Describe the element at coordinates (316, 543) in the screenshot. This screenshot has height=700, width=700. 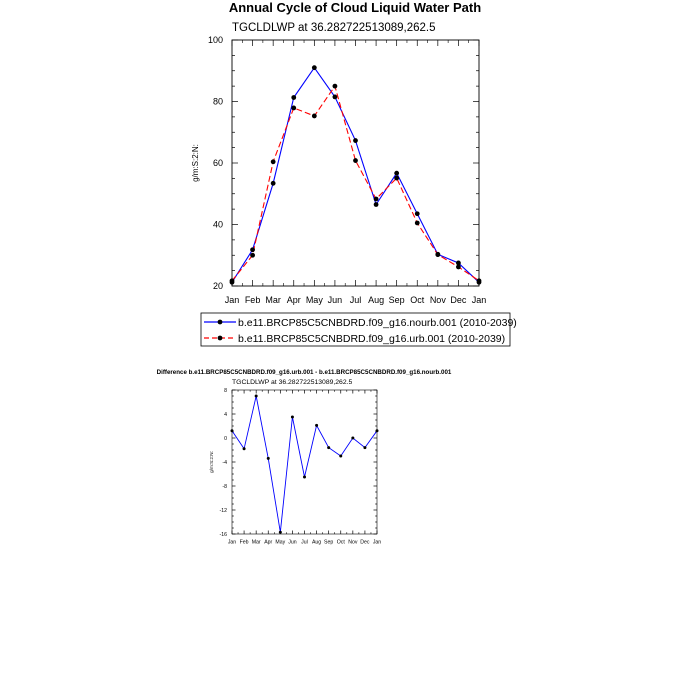
I see `diff-x-tick-label: Aug` at that location.